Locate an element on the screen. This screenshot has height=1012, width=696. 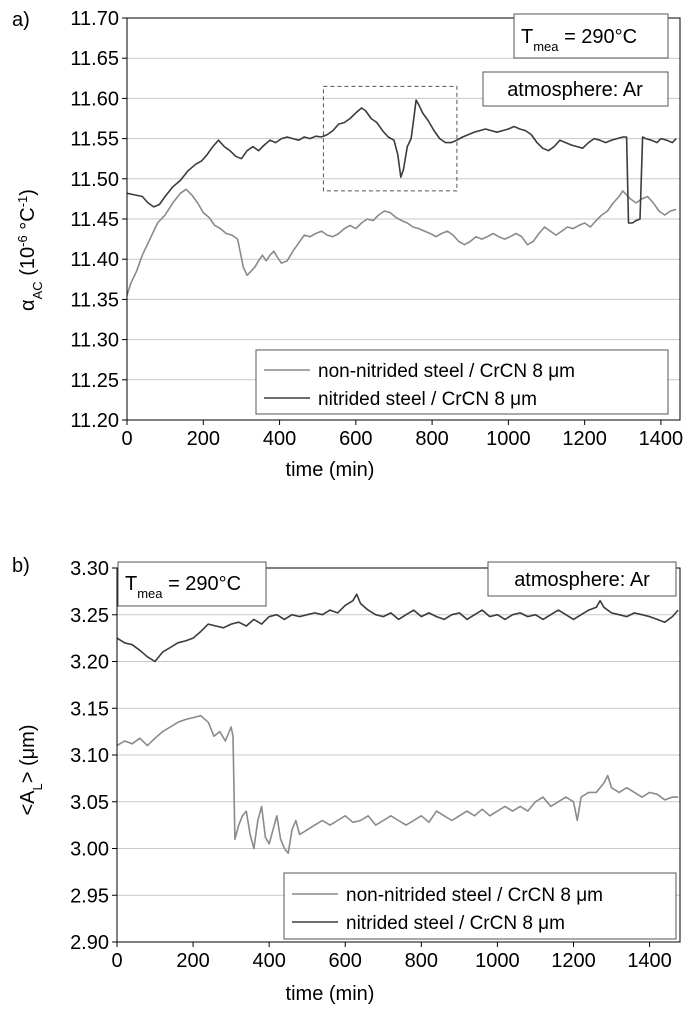
a-y-tick-label: 11.60 is located at coordinates (94, 99).